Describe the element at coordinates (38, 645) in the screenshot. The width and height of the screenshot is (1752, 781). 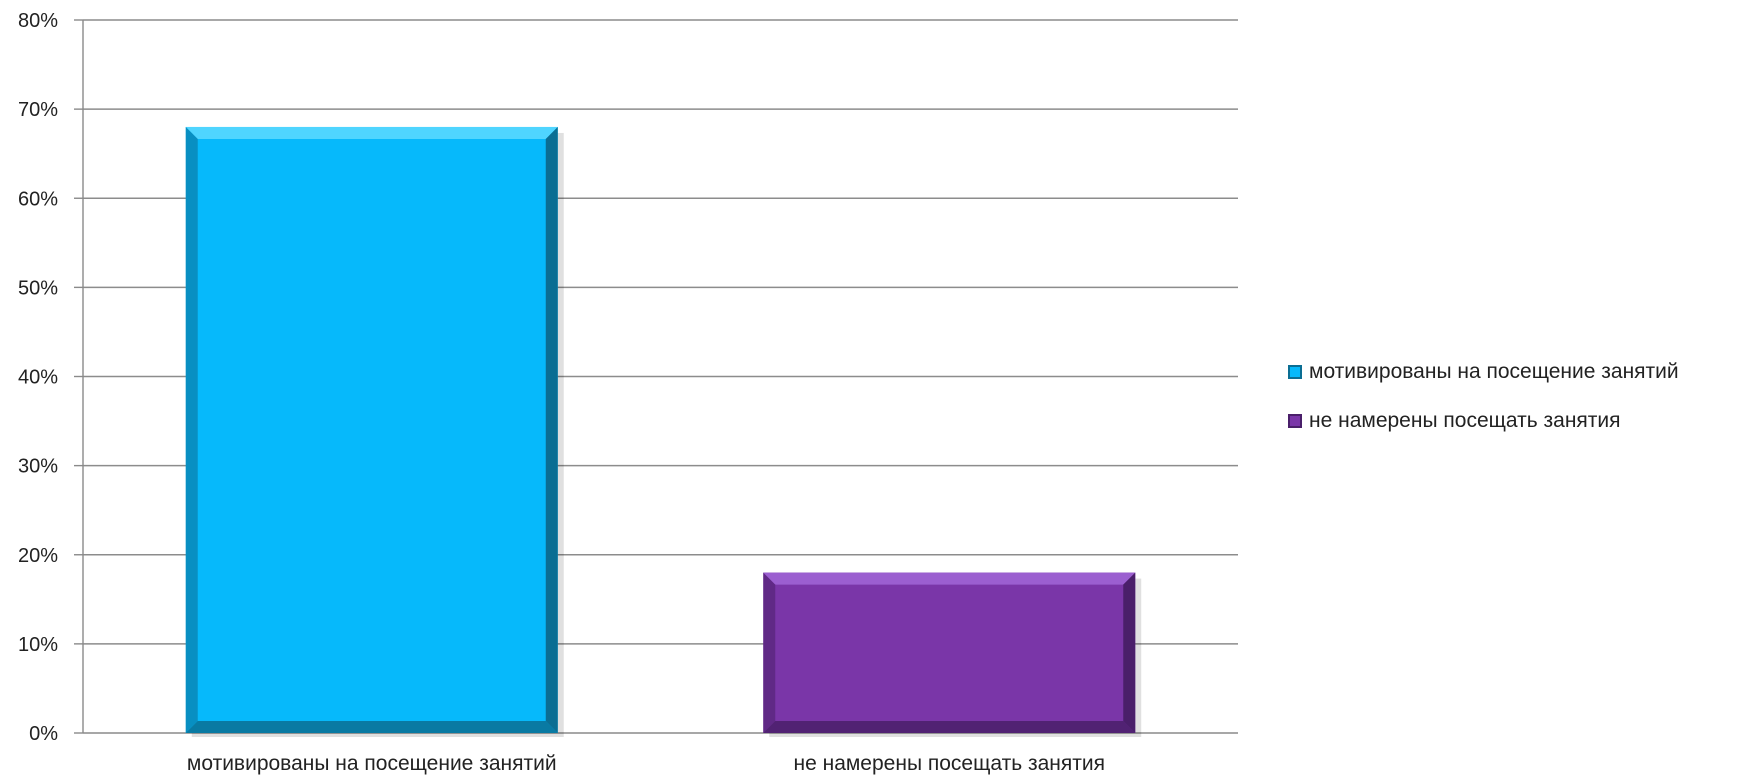
I see `y-tick-label: 10%` at that location.